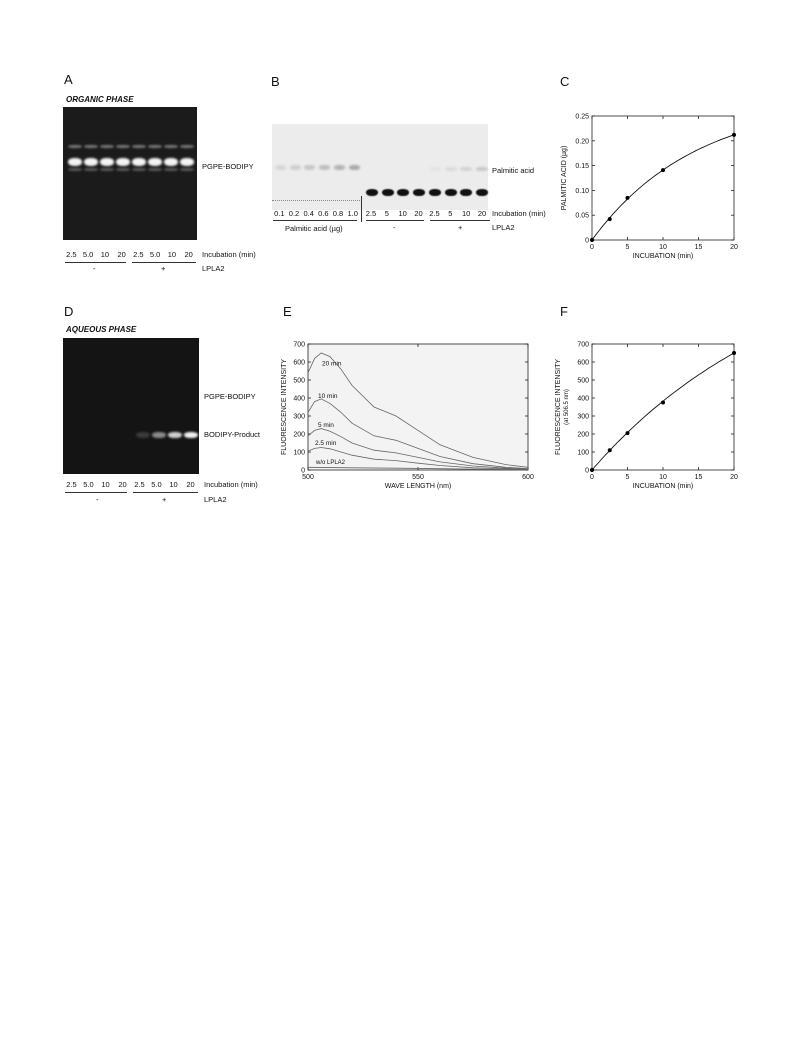  Describe the element at coordinates (326, 443) in the screenshot. I see `series-label: 2.5 min` at that location.